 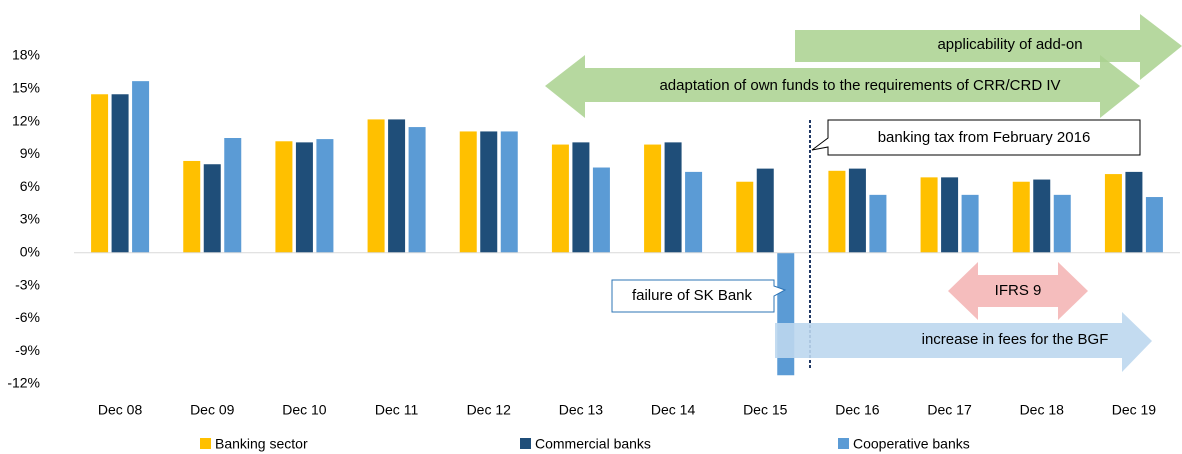 What do you see at coordinates (30, 153) in the screenshot?
I see `y-tick-label: 9%` at bounding box center [30, 153].